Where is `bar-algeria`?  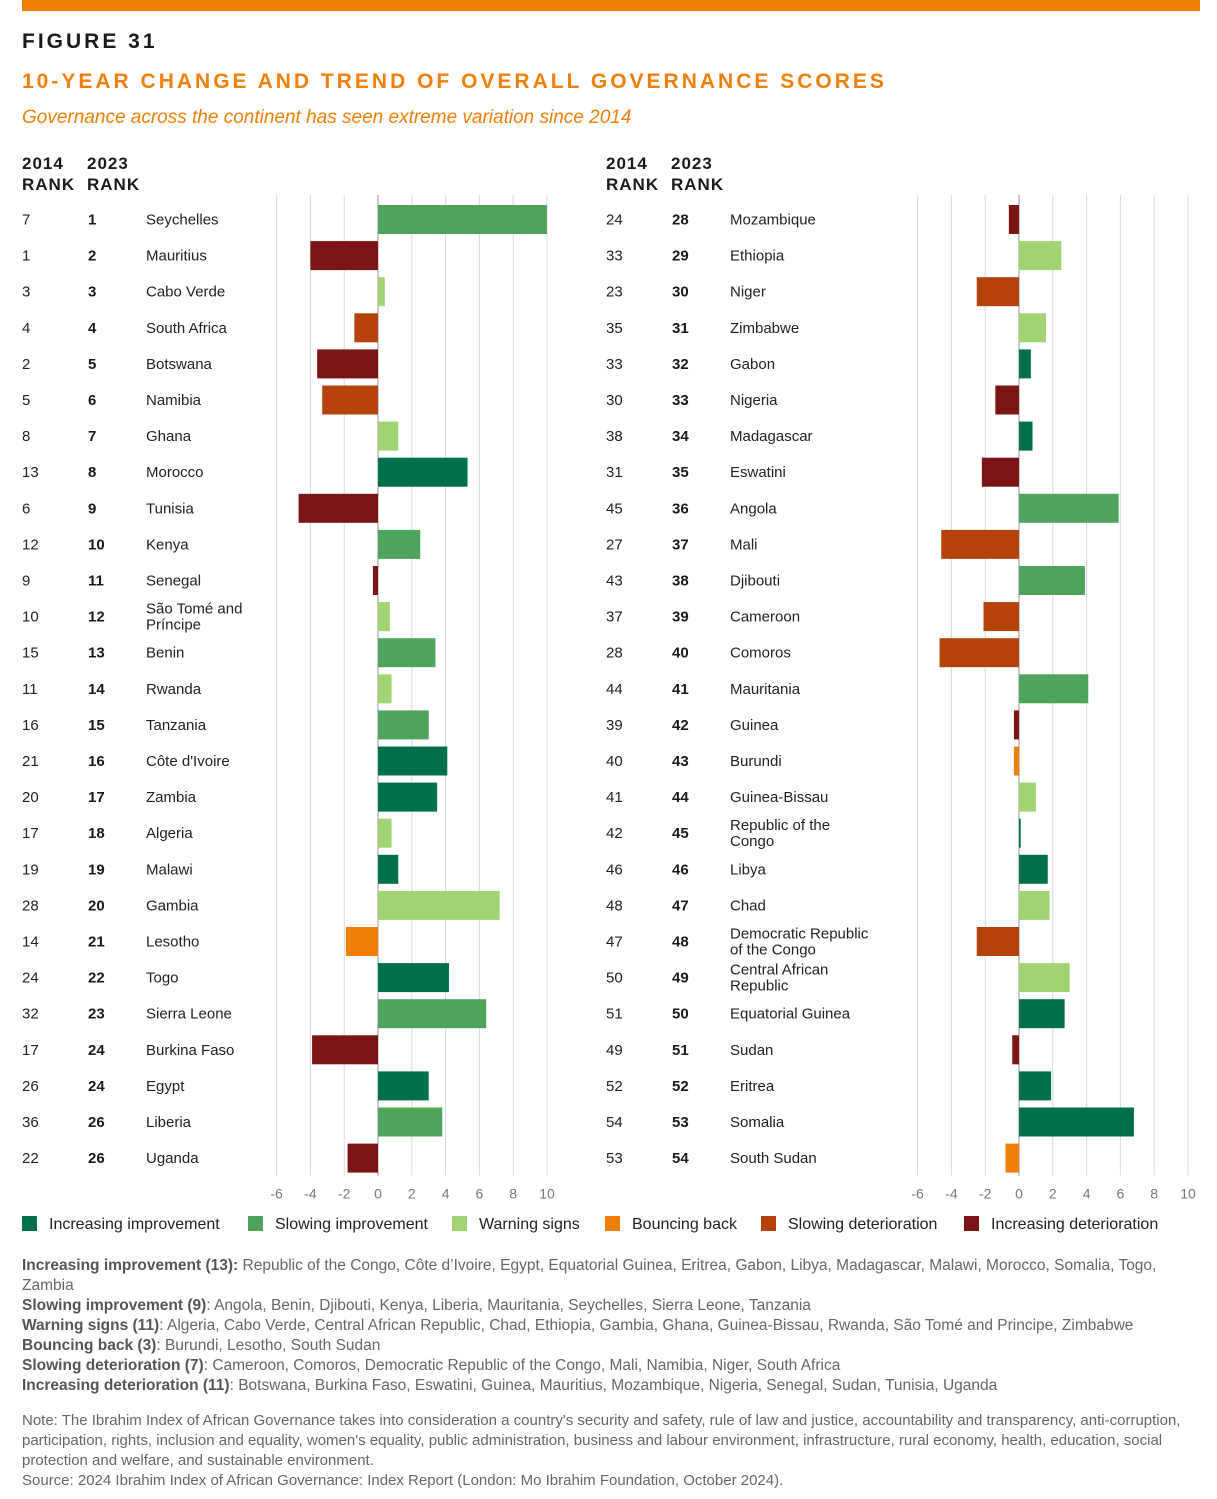
bar-algeria is located at coordinates (385, 833).